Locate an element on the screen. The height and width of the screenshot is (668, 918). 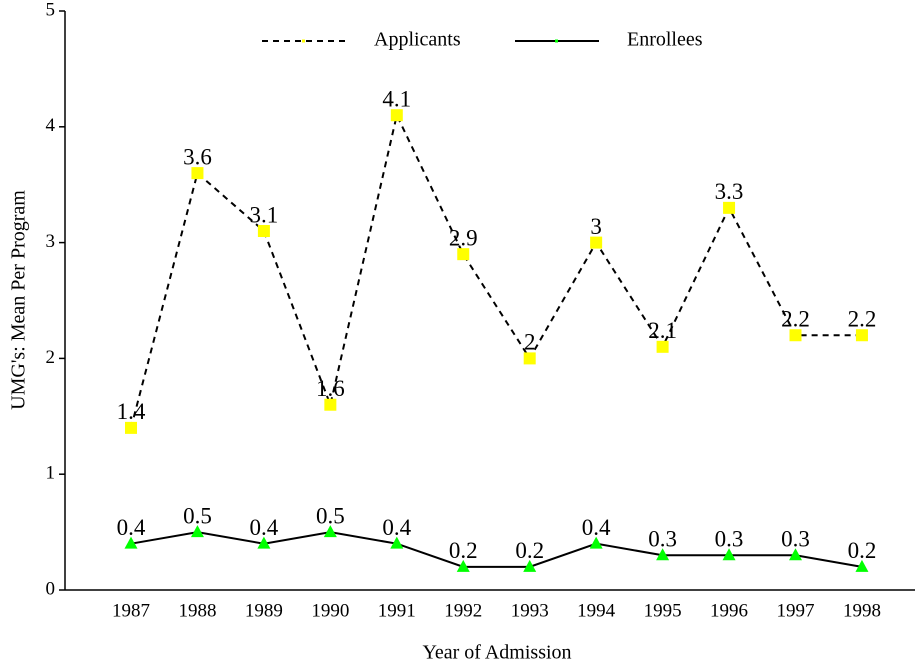
x-tick-label: 1996 is located at coordinates (729, 610).